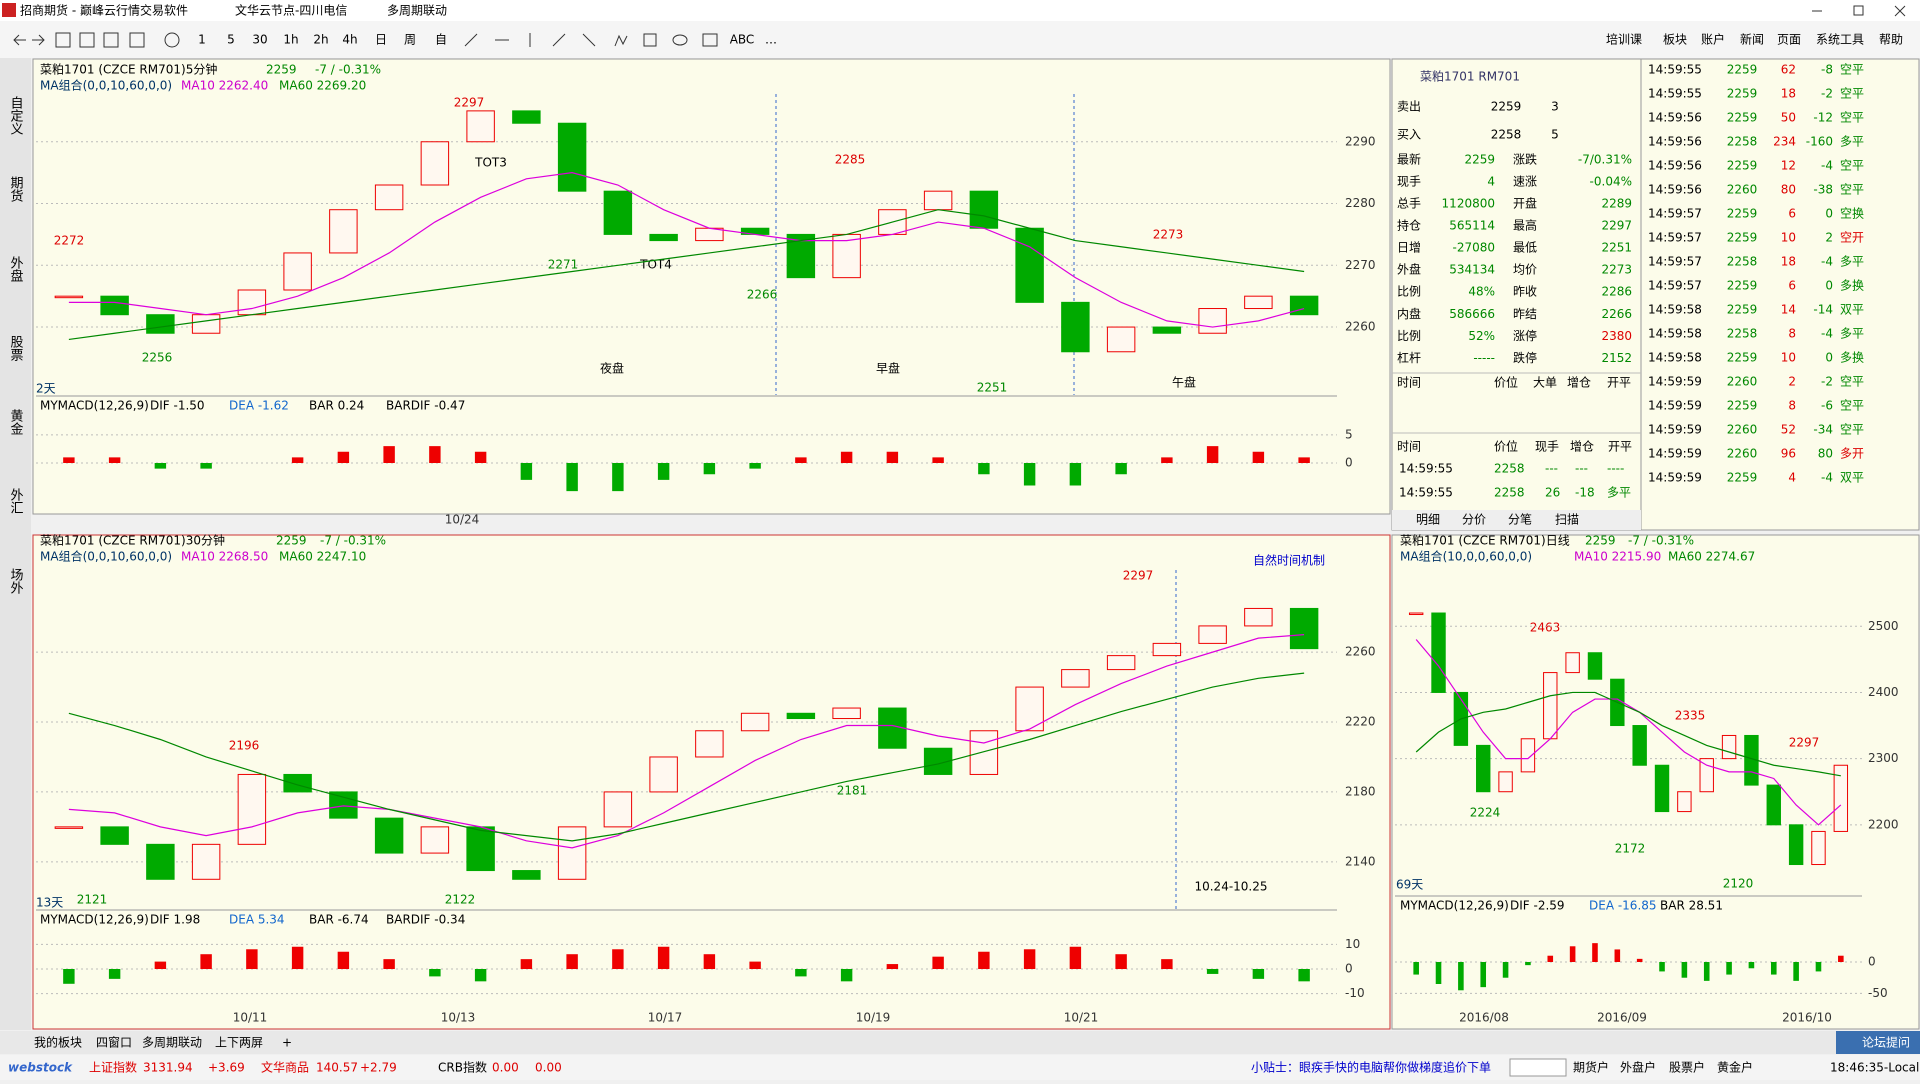 The image size is (1920, 1084). What do you see at coordinates (1520, 519) in the screenshot?
I see `quote-tab: 分笔` at bounding box center [1520, 519].